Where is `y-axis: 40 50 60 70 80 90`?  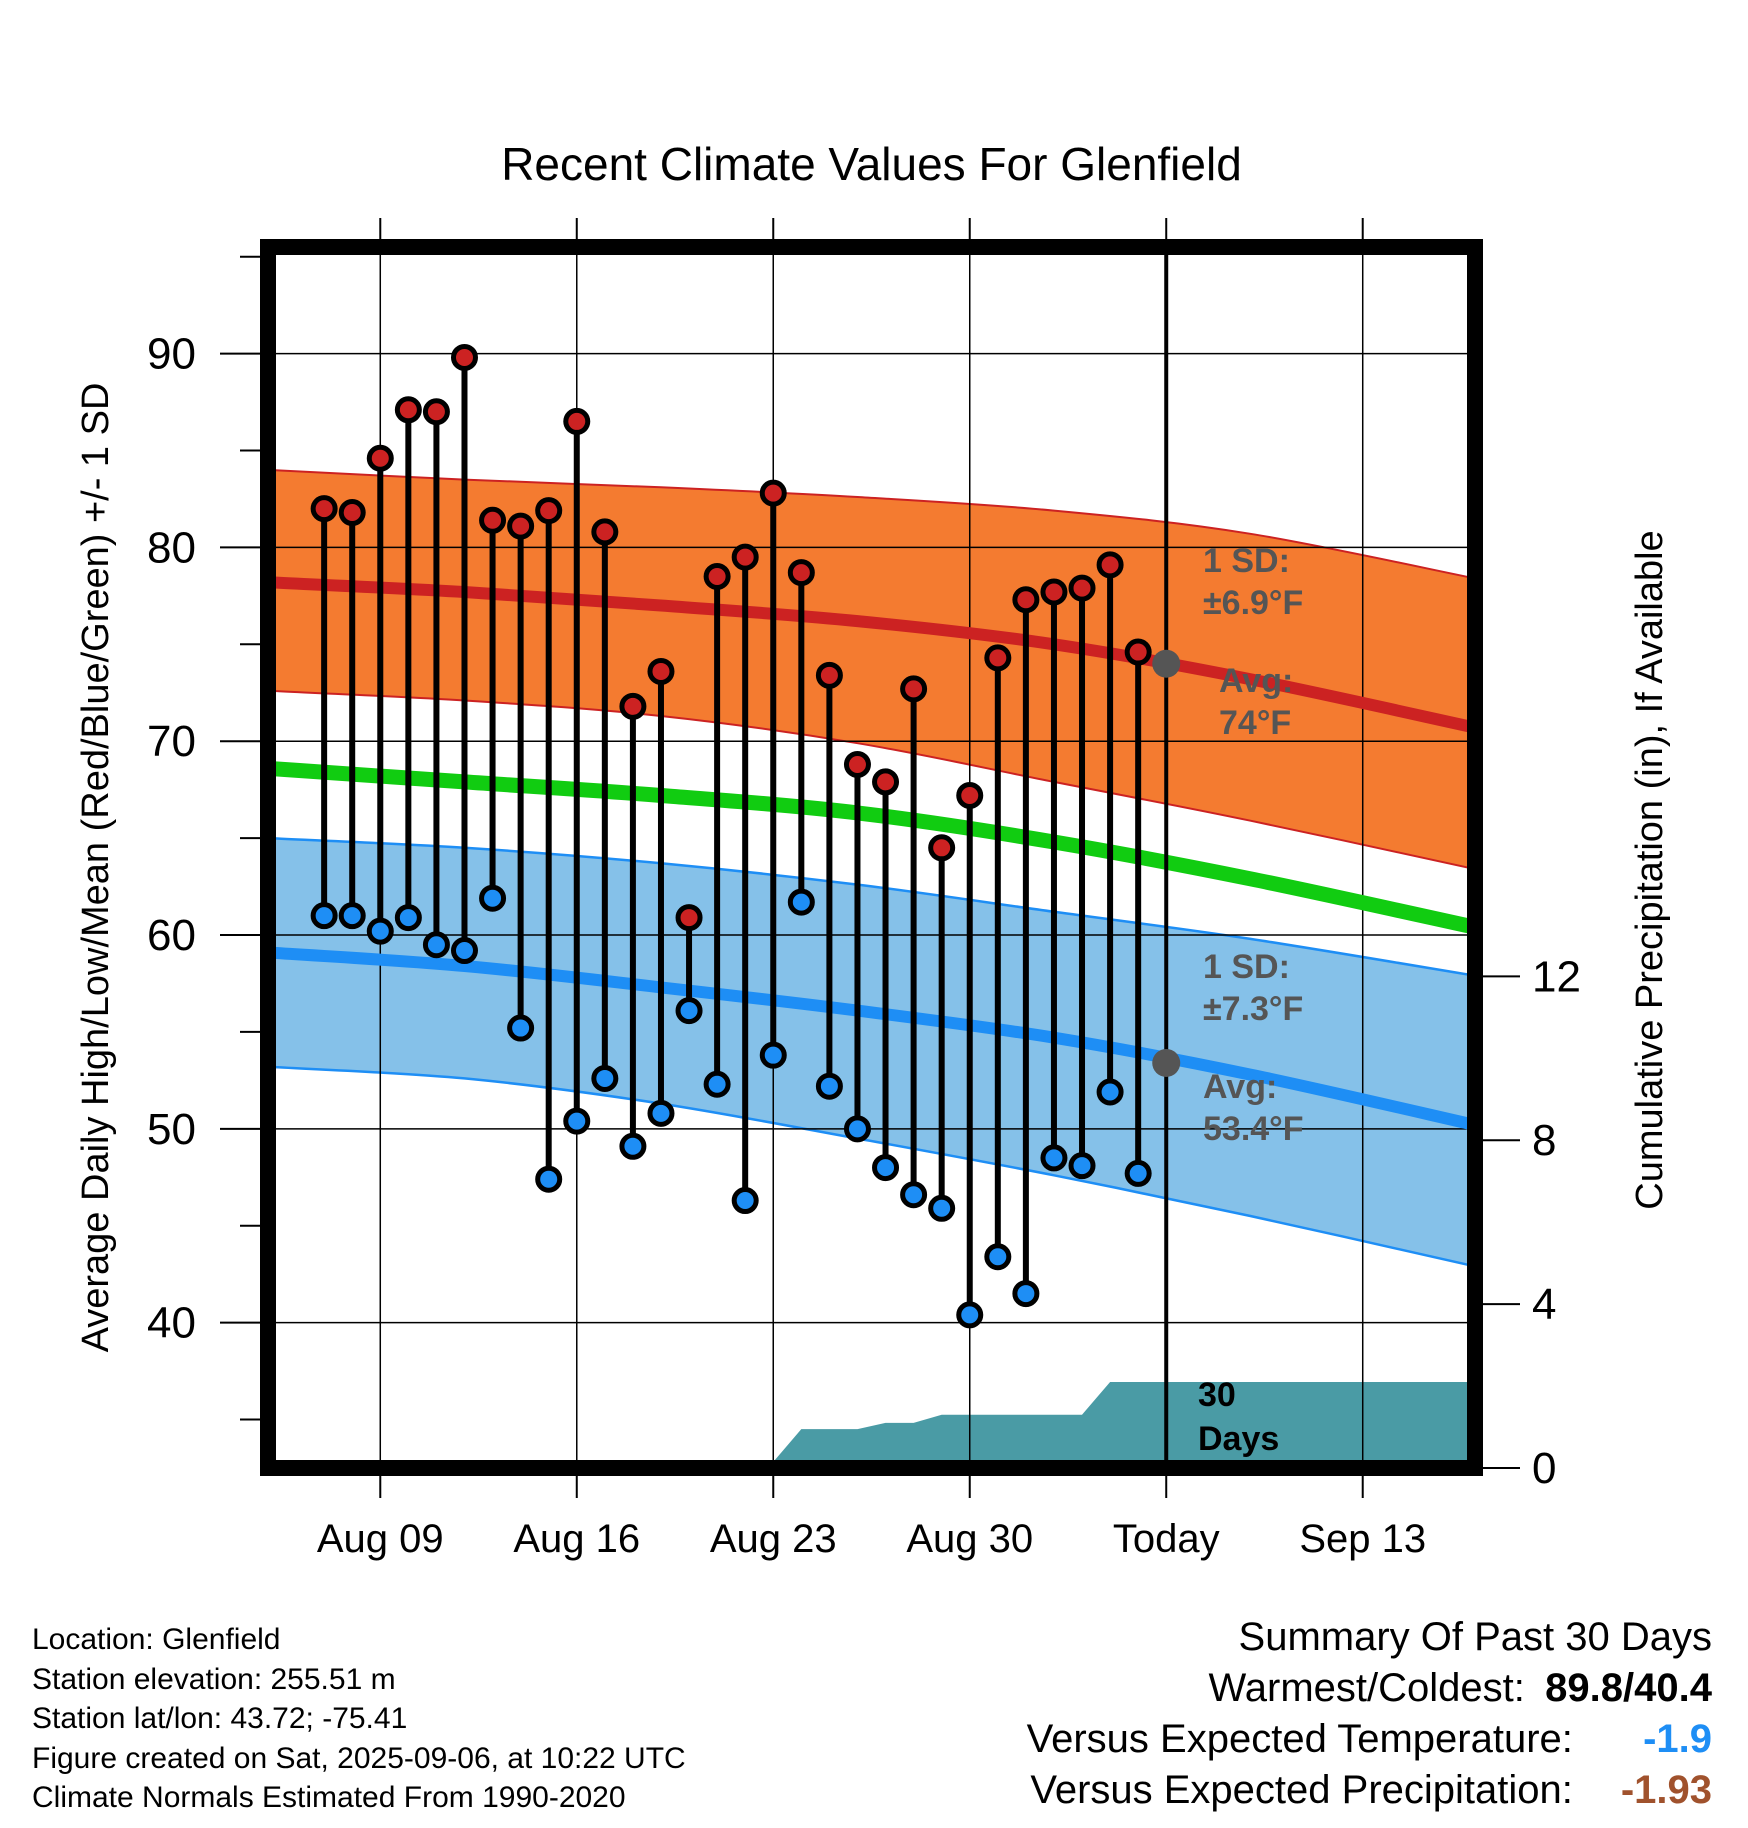
y-axis: 40 50 60 70 80 90 is located at coordinates (207, 838).